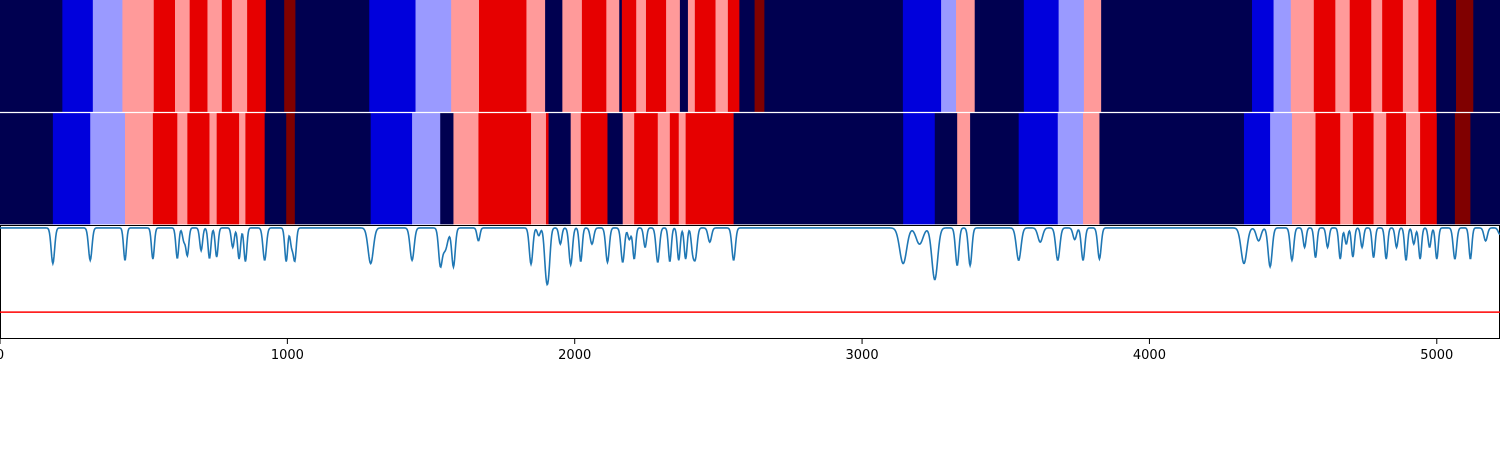 This screenshot has height=454, width=1500. What do you see at coordinates (1436, 355) in the screenshot?
I see `x-tick-label: 5000` at bounding box center [1436, 355].